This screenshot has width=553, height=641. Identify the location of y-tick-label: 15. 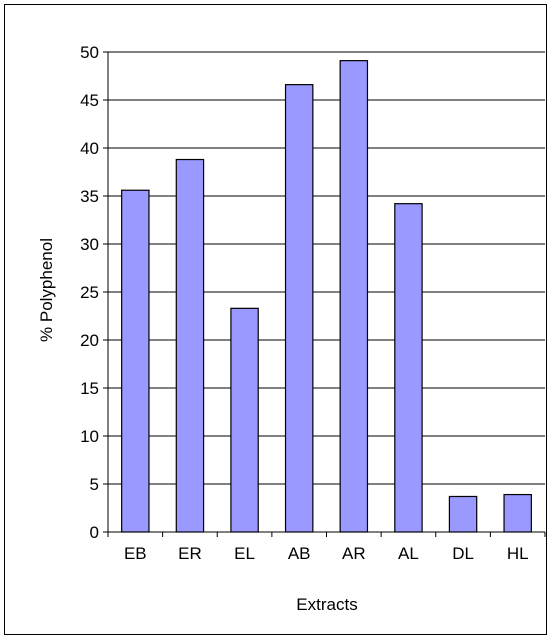
(89, 388).